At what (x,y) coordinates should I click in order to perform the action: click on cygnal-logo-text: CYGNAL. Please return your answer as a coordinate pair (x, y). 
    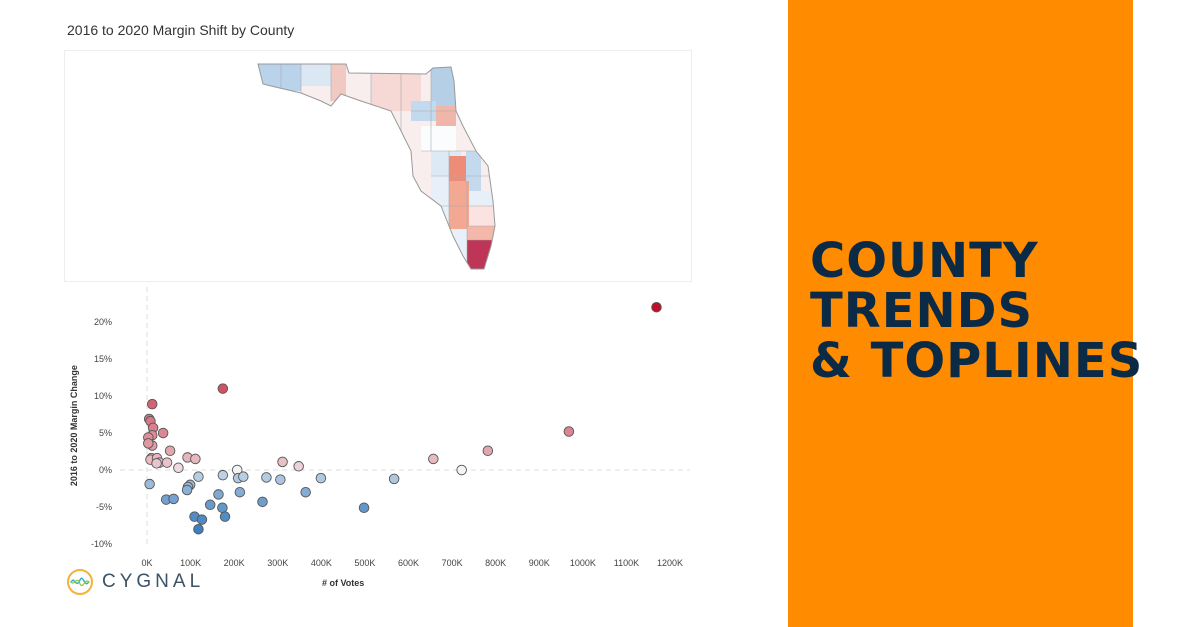
    Looking at the image, I should click on (153, 581).